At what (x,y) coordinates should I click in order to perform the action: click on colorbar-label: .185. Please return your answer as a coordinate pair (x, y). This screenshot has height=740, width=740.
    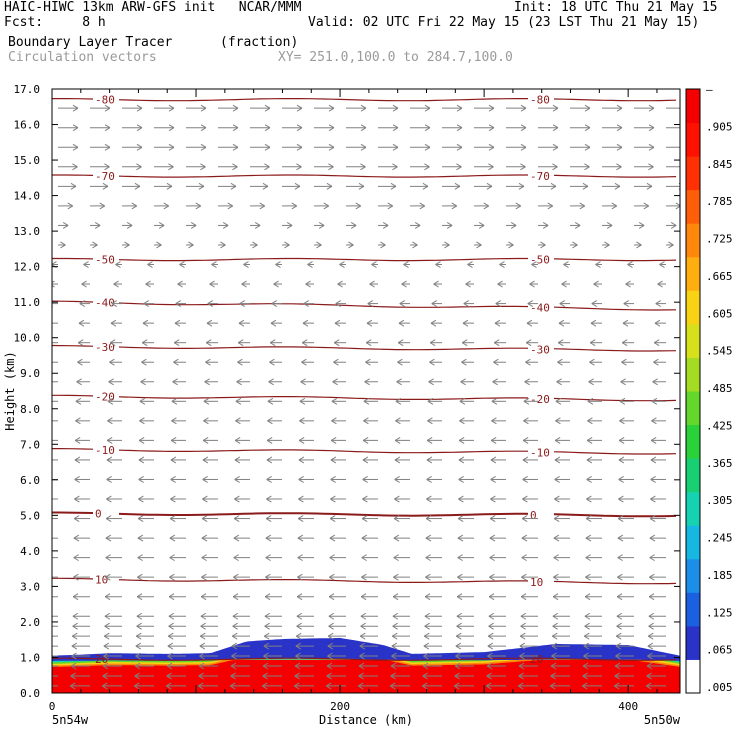
    Looking at the image, I should click on (719, 575).